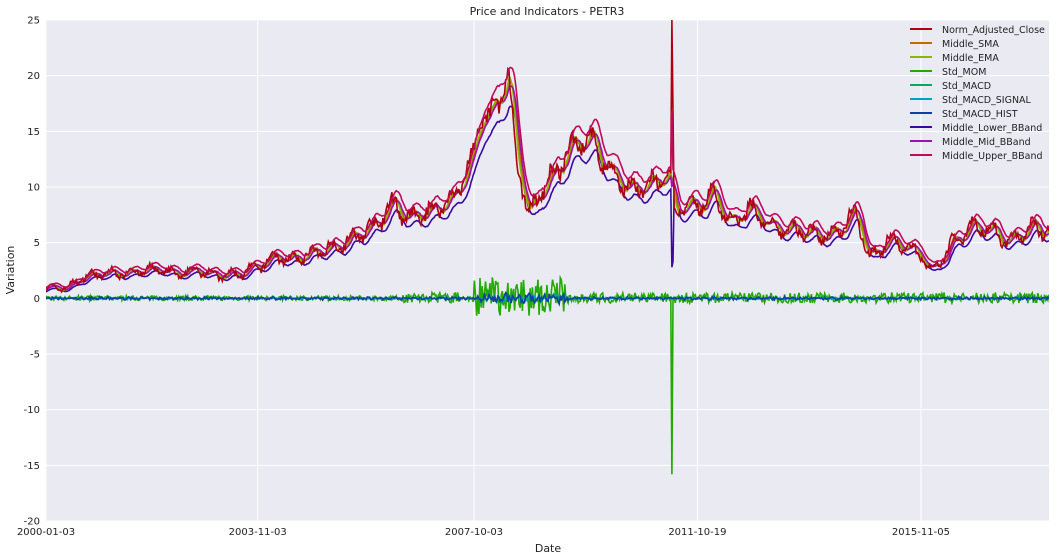 The height and width of the screenshot is (560, 1057). Describe the element at coordinates (10, 270) in the screenshot. I see `y-axis-label: Variation` at that location.